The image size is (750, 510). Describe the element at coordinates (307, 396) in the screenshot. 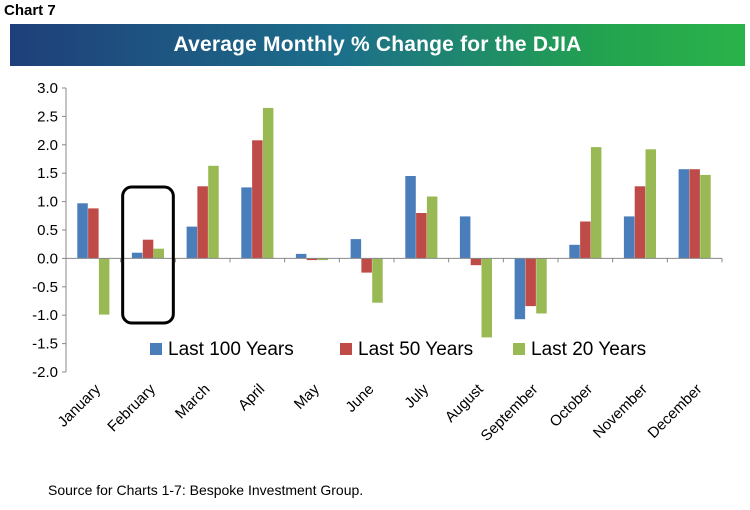

I see `x-tick-label-may: May` at that location.